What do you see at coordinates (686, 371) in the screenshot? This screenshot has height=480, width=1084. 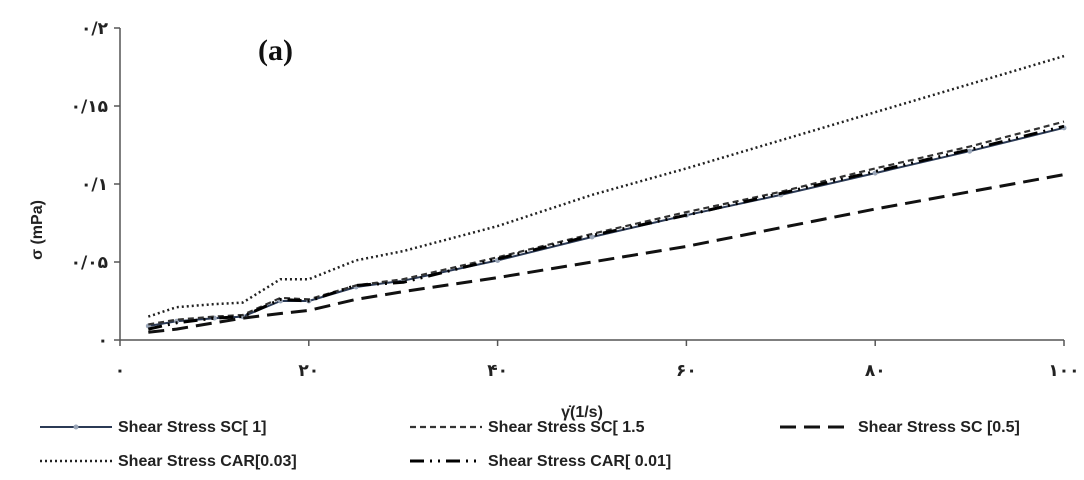 I see `x-tick-label: ۶۰` at bounding box center [686, 371].